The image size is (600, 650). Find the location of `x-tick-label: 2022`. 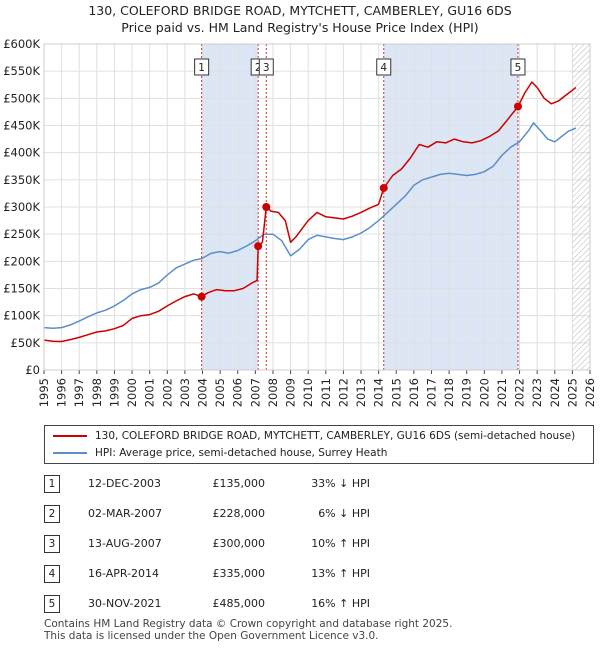

x-tick-label: 2022 is located at coordinates (520, 392).